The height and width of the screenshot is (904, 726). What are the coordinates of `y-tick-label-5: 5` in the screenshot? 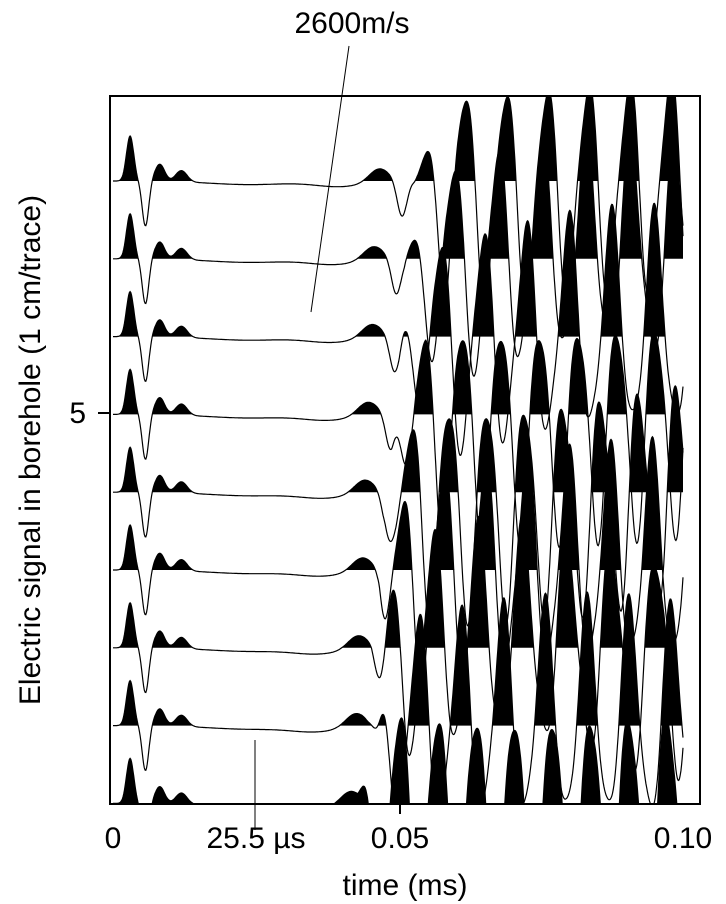 It's located at (77, 413).